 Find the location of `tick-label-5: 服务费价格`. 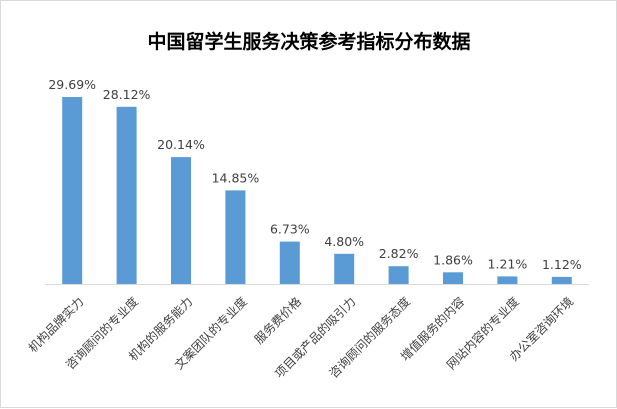

tick-label-5: 服务费价格 is located at coordinates (277, 320).